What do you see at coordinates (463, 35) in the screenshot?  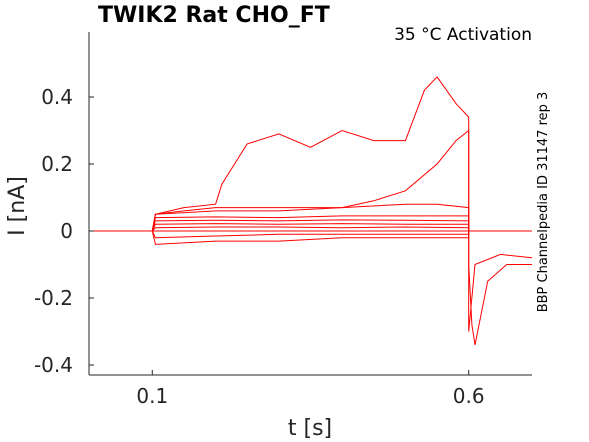 I see `chart-subtitle: 35 °C Activation` at bounding box center [463, 35].